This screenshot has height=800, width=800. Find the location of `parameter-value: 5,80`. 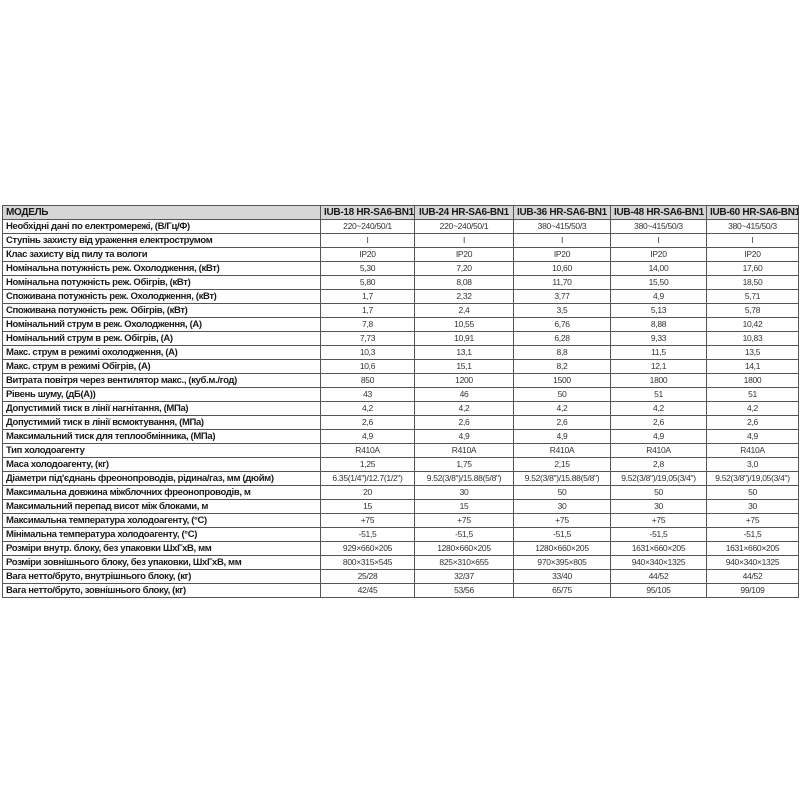

parameter-value: 5,80 is located at coordinates (367, 282).